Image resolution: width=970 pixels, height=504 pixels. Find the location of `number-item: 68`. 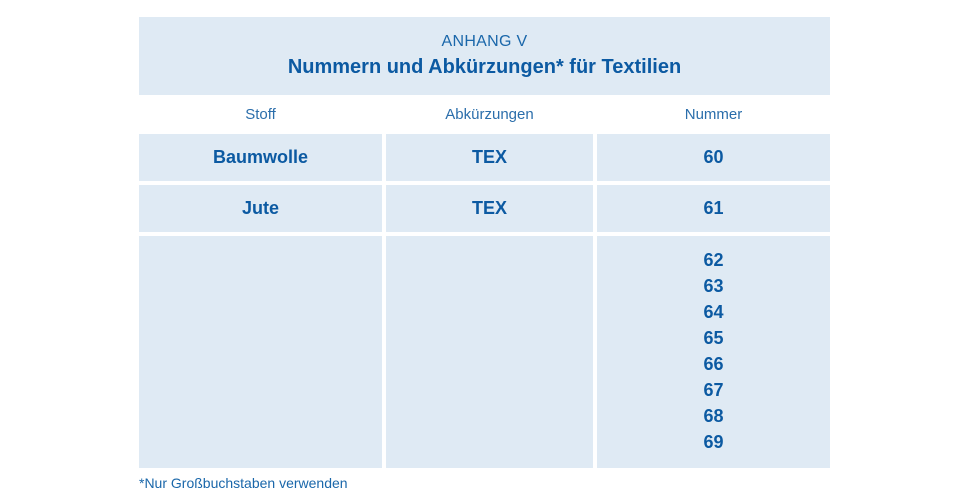

number-item: 68 is located at coordinates (713, 416).